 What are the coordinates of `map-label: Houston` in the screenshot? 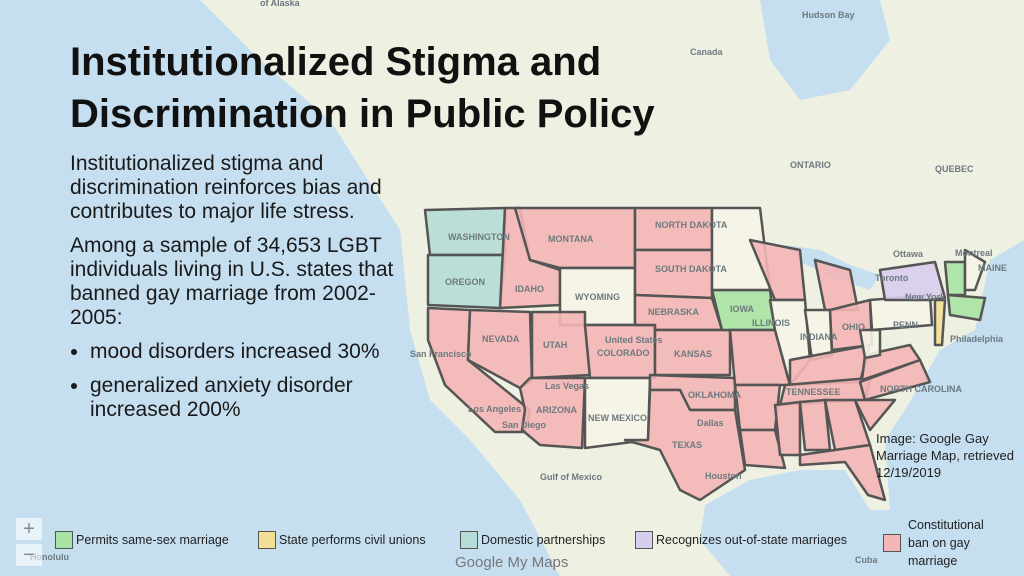 It's located at (723, 476).